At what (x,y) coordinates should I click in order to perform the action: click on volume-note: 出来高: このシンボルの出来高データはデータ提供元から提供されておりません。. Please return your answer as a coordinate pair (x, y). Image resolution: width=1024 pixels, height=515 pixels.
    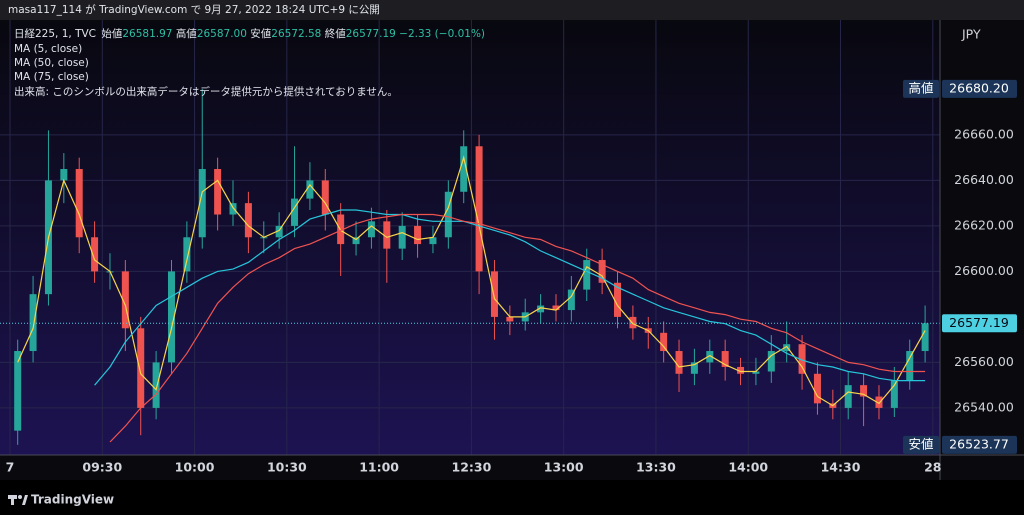
    Looking at the image, I should click on (206, 91).